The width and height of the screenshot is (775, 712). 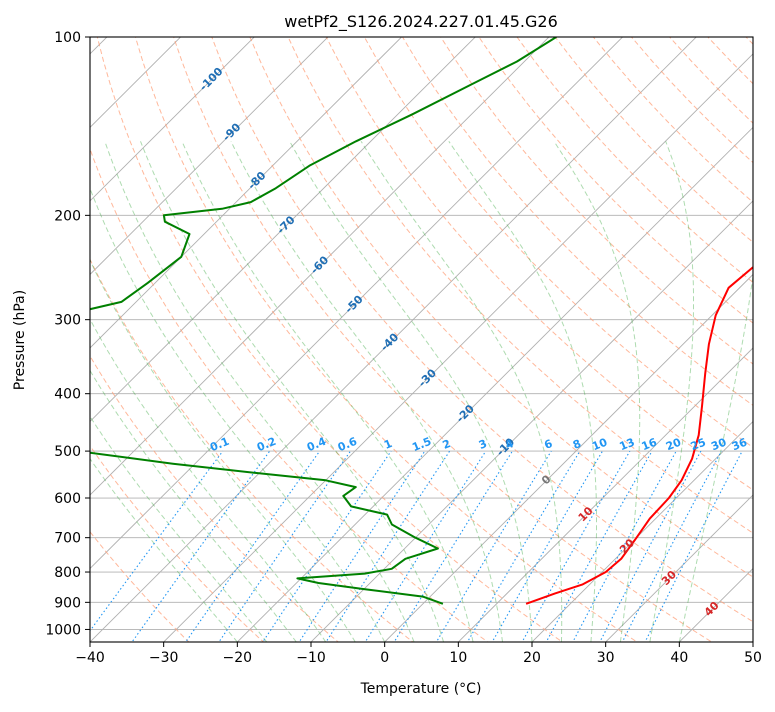 What do you see at coordinates (20, 340) in the screenshot?
I see `y-axis-label: Pressure (hPa)` at bounding box center [20, 340].